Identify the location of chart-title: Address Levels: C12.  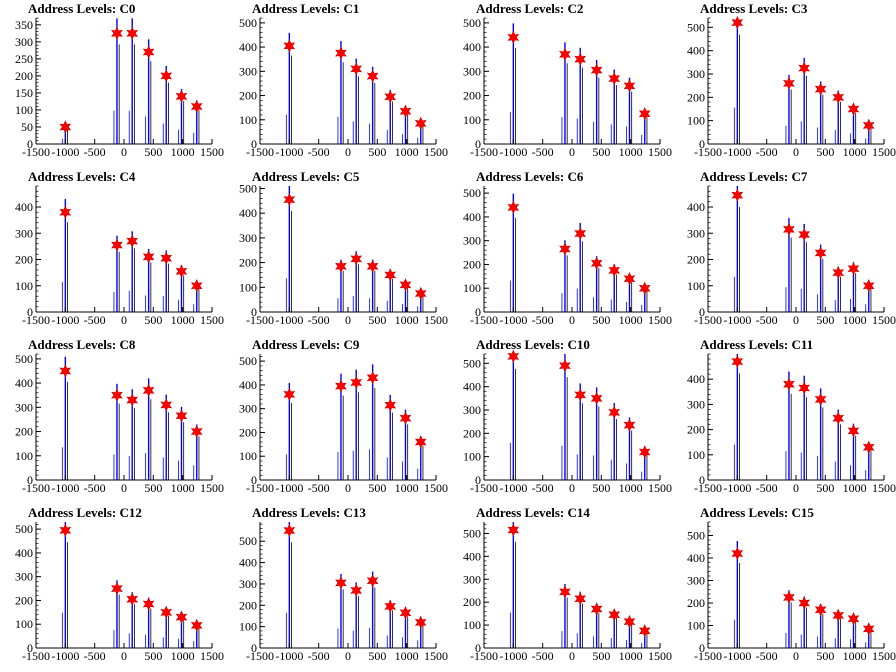
(85, 512).